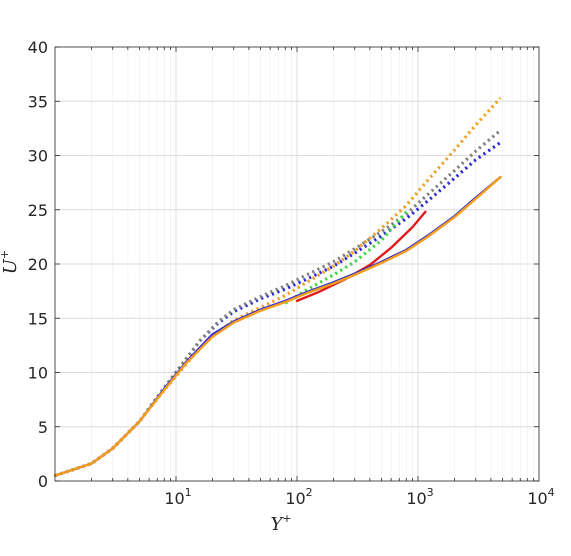 The height and width of the screenshot is (556, 571). Describe the element at coordinates (43, 427) in the screenshot. I see `y-tick-label: 5` at that location.